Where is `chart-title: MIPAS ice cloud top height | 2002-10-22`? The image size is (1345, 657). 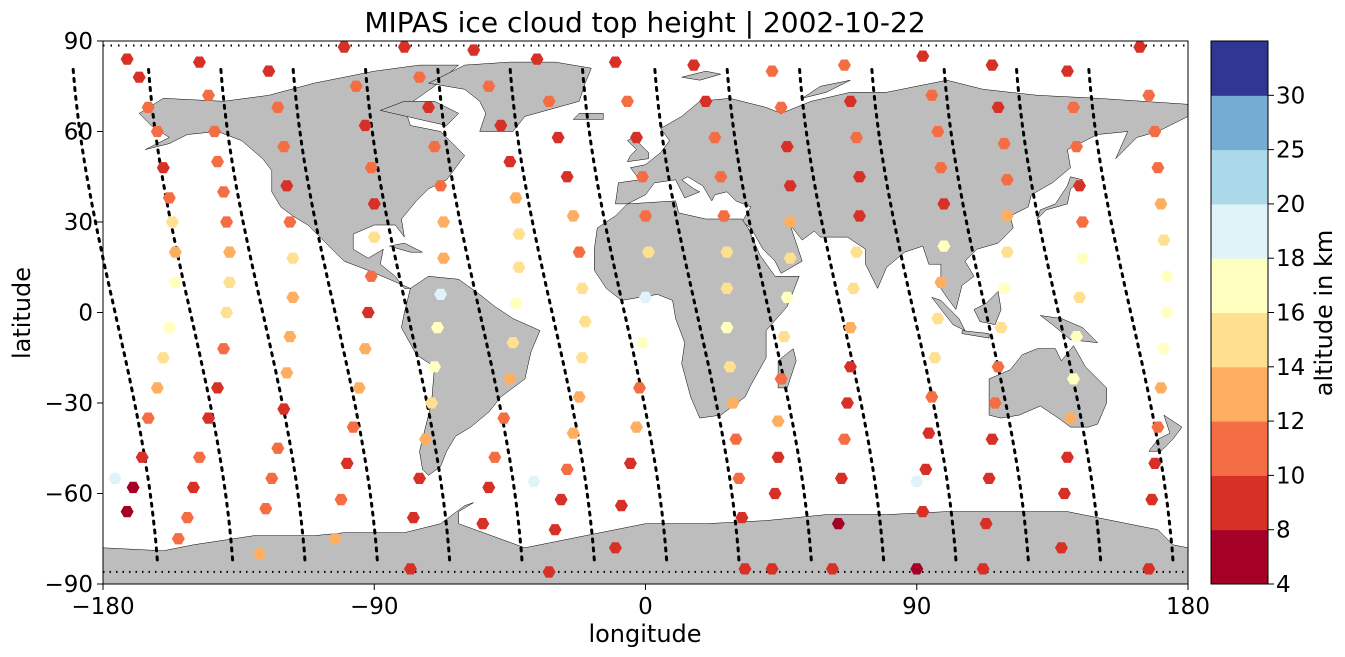 chart-title: MIPAS ice cloud top height | 2002-10-22 is located at coordinates (644, 22).